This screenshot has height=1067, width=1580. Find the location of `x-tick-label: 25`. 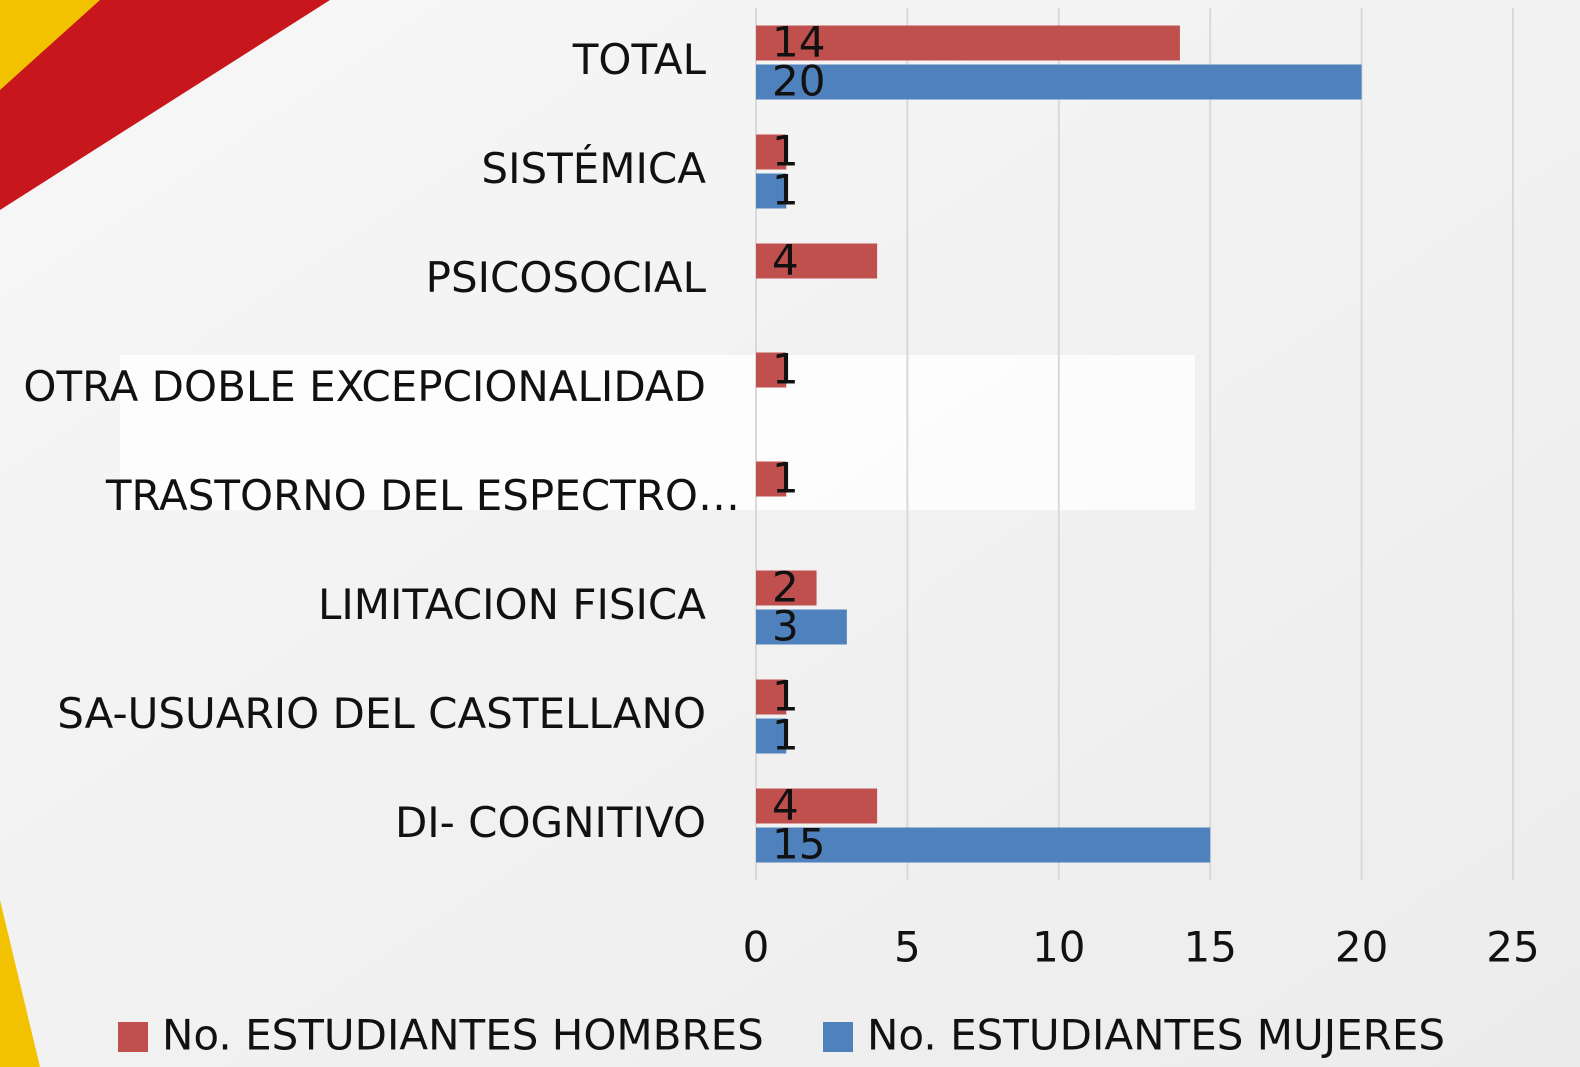

x-tick-label: 25 is located at coordinates (1512, 947).